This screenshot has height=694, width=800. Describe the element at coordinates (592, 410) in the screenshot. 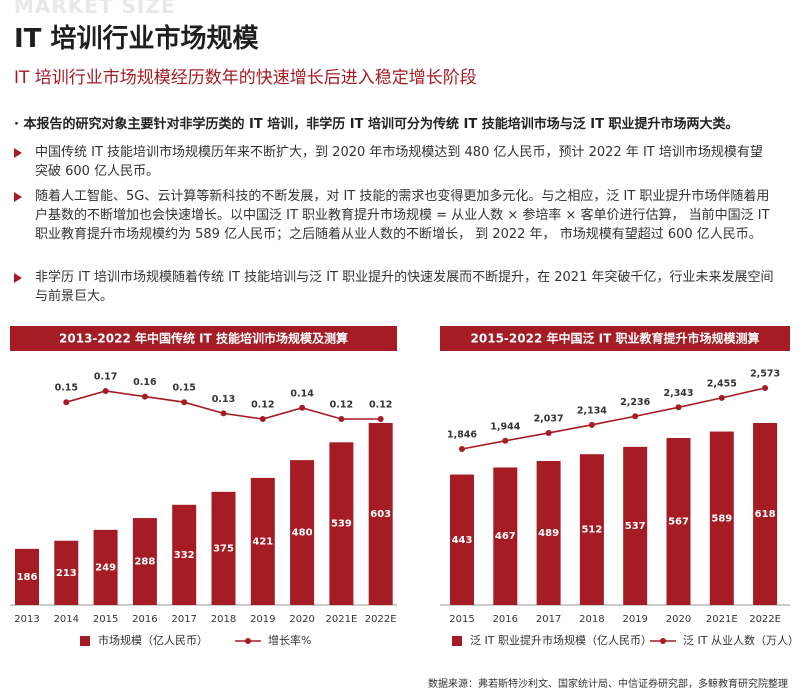

I see `point-label: 2,134` at that location.